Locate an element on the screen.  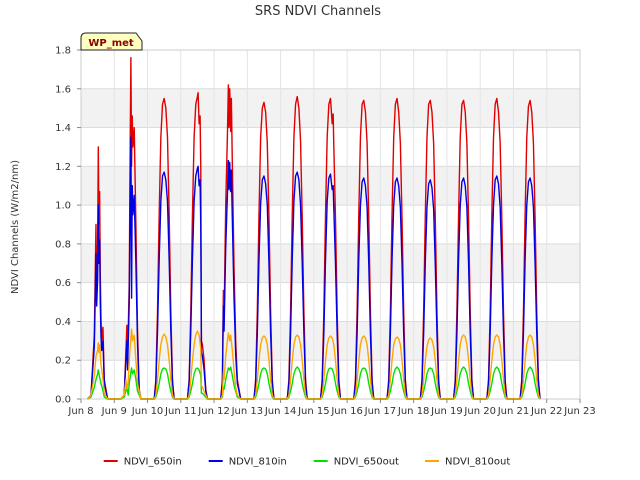
legend-item: NDVI_810out is located at coordinates (467, 462).